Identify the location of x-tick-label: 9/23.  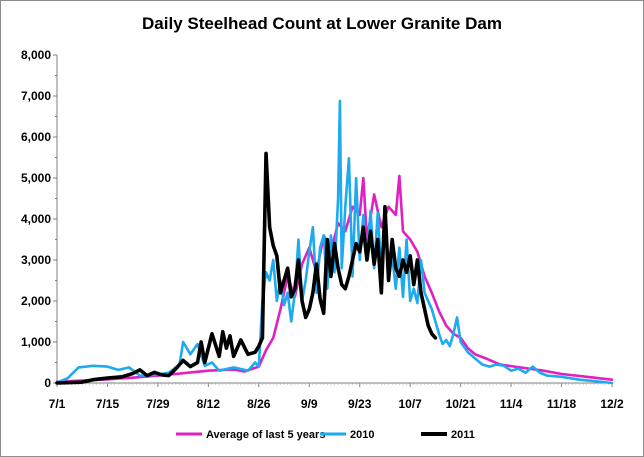
(360, 404).